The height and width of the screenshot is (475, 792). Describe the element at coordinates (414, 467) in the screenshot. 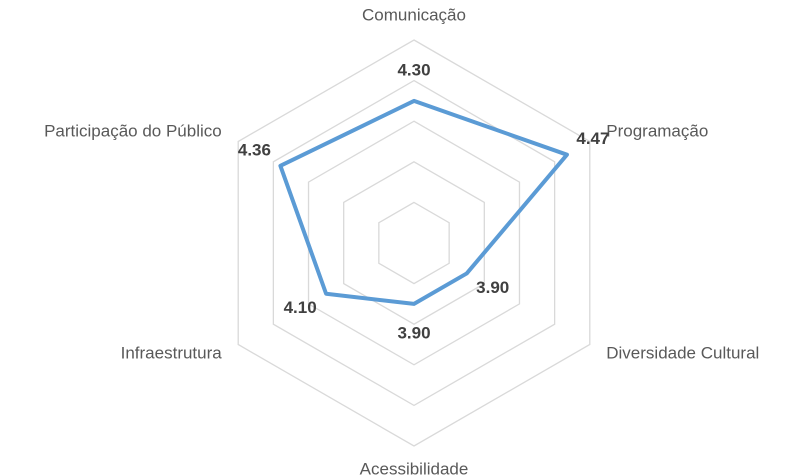

I see `category-label: Acessibilidade` at that location.